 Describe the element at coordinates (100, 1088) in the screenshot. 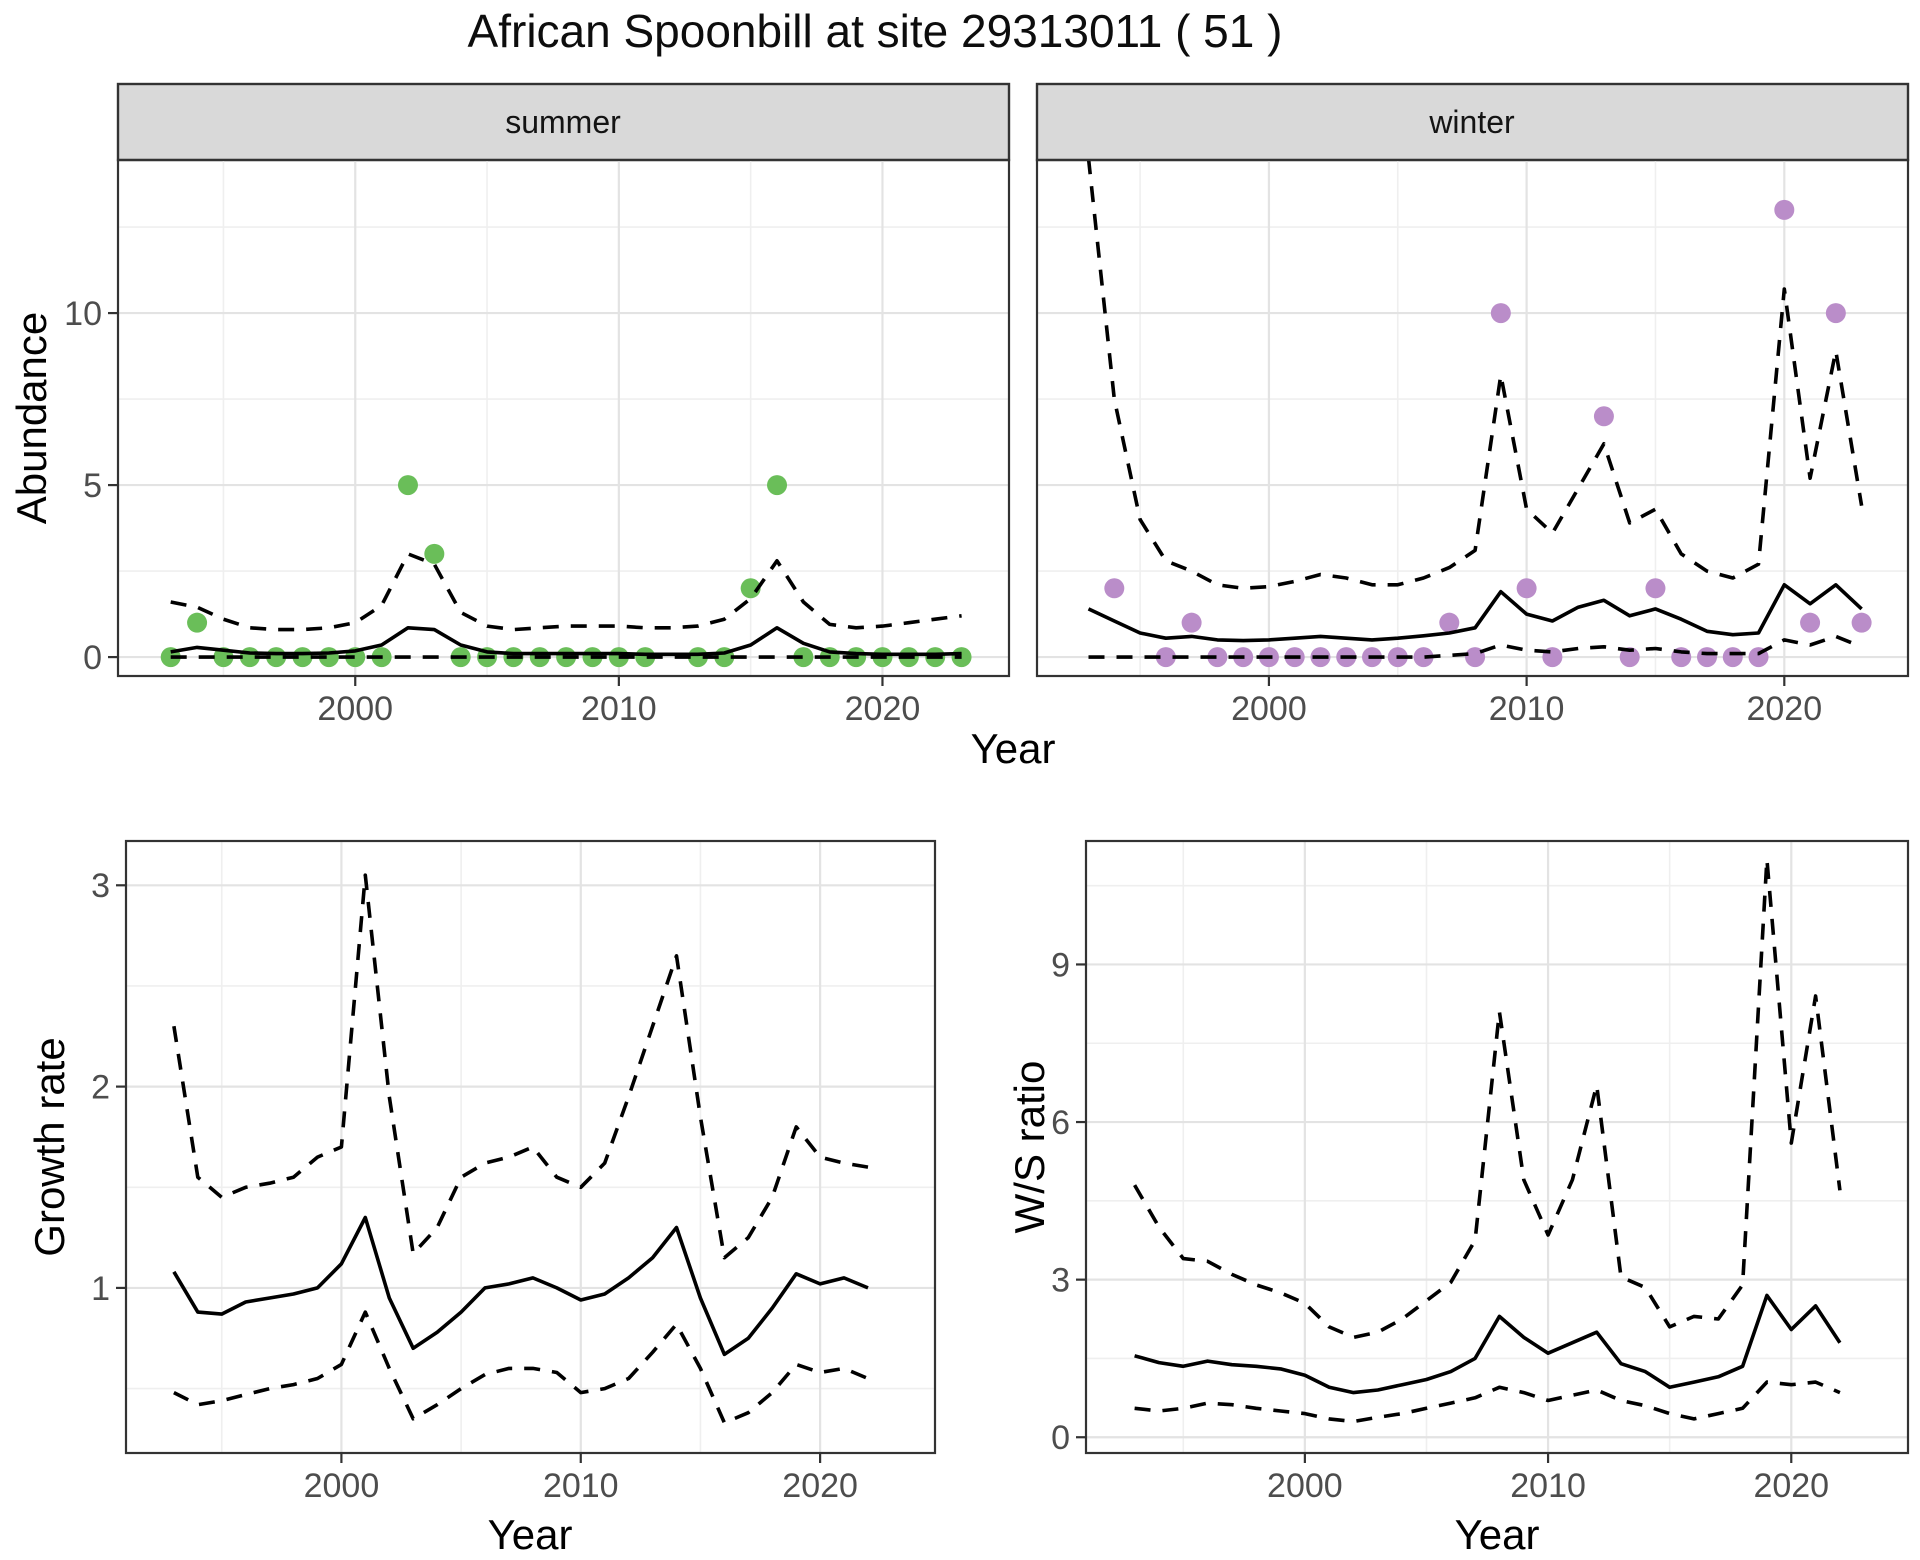

I see `y-tick-label: 2` at that location.